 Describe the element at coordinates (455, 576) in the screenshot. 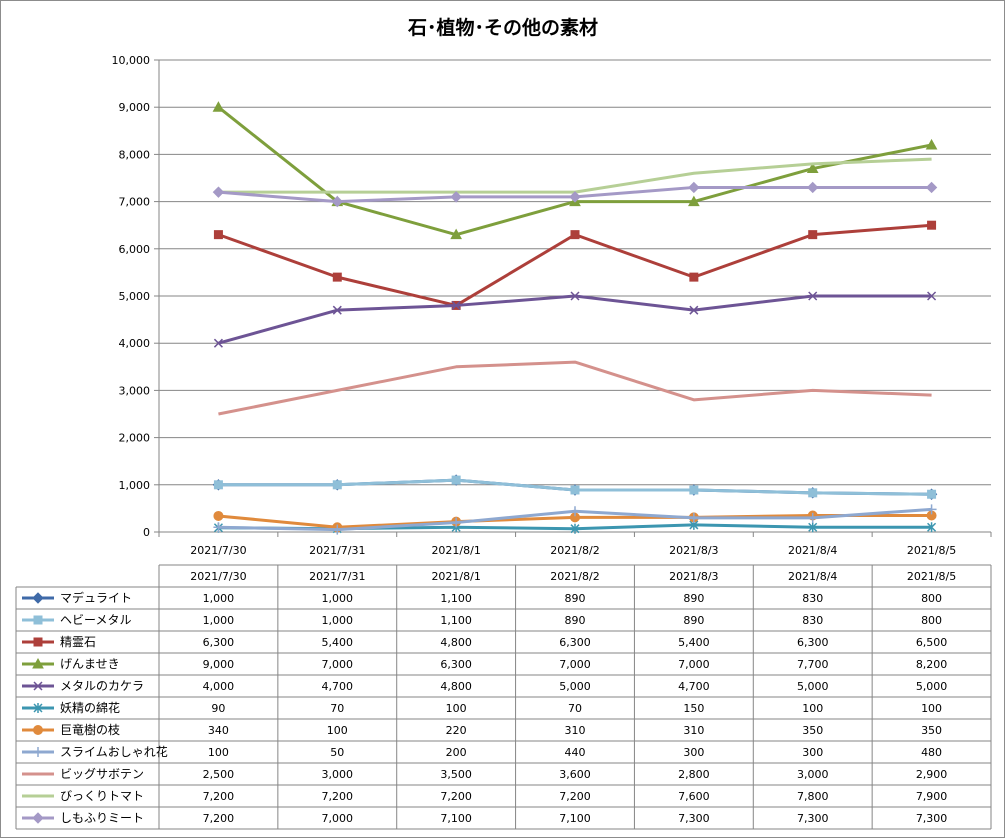

I see `table-header-cell: 2021/8/1` at that location.